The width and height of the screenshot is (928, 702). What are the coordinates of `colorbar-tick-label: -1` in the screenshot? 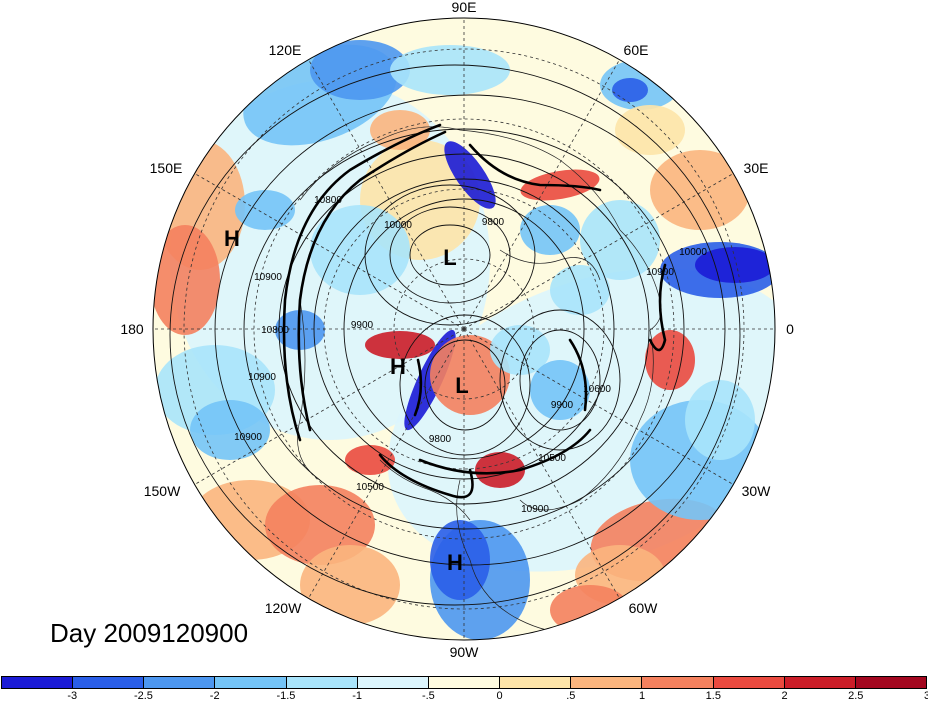 It's located at (357, 696).